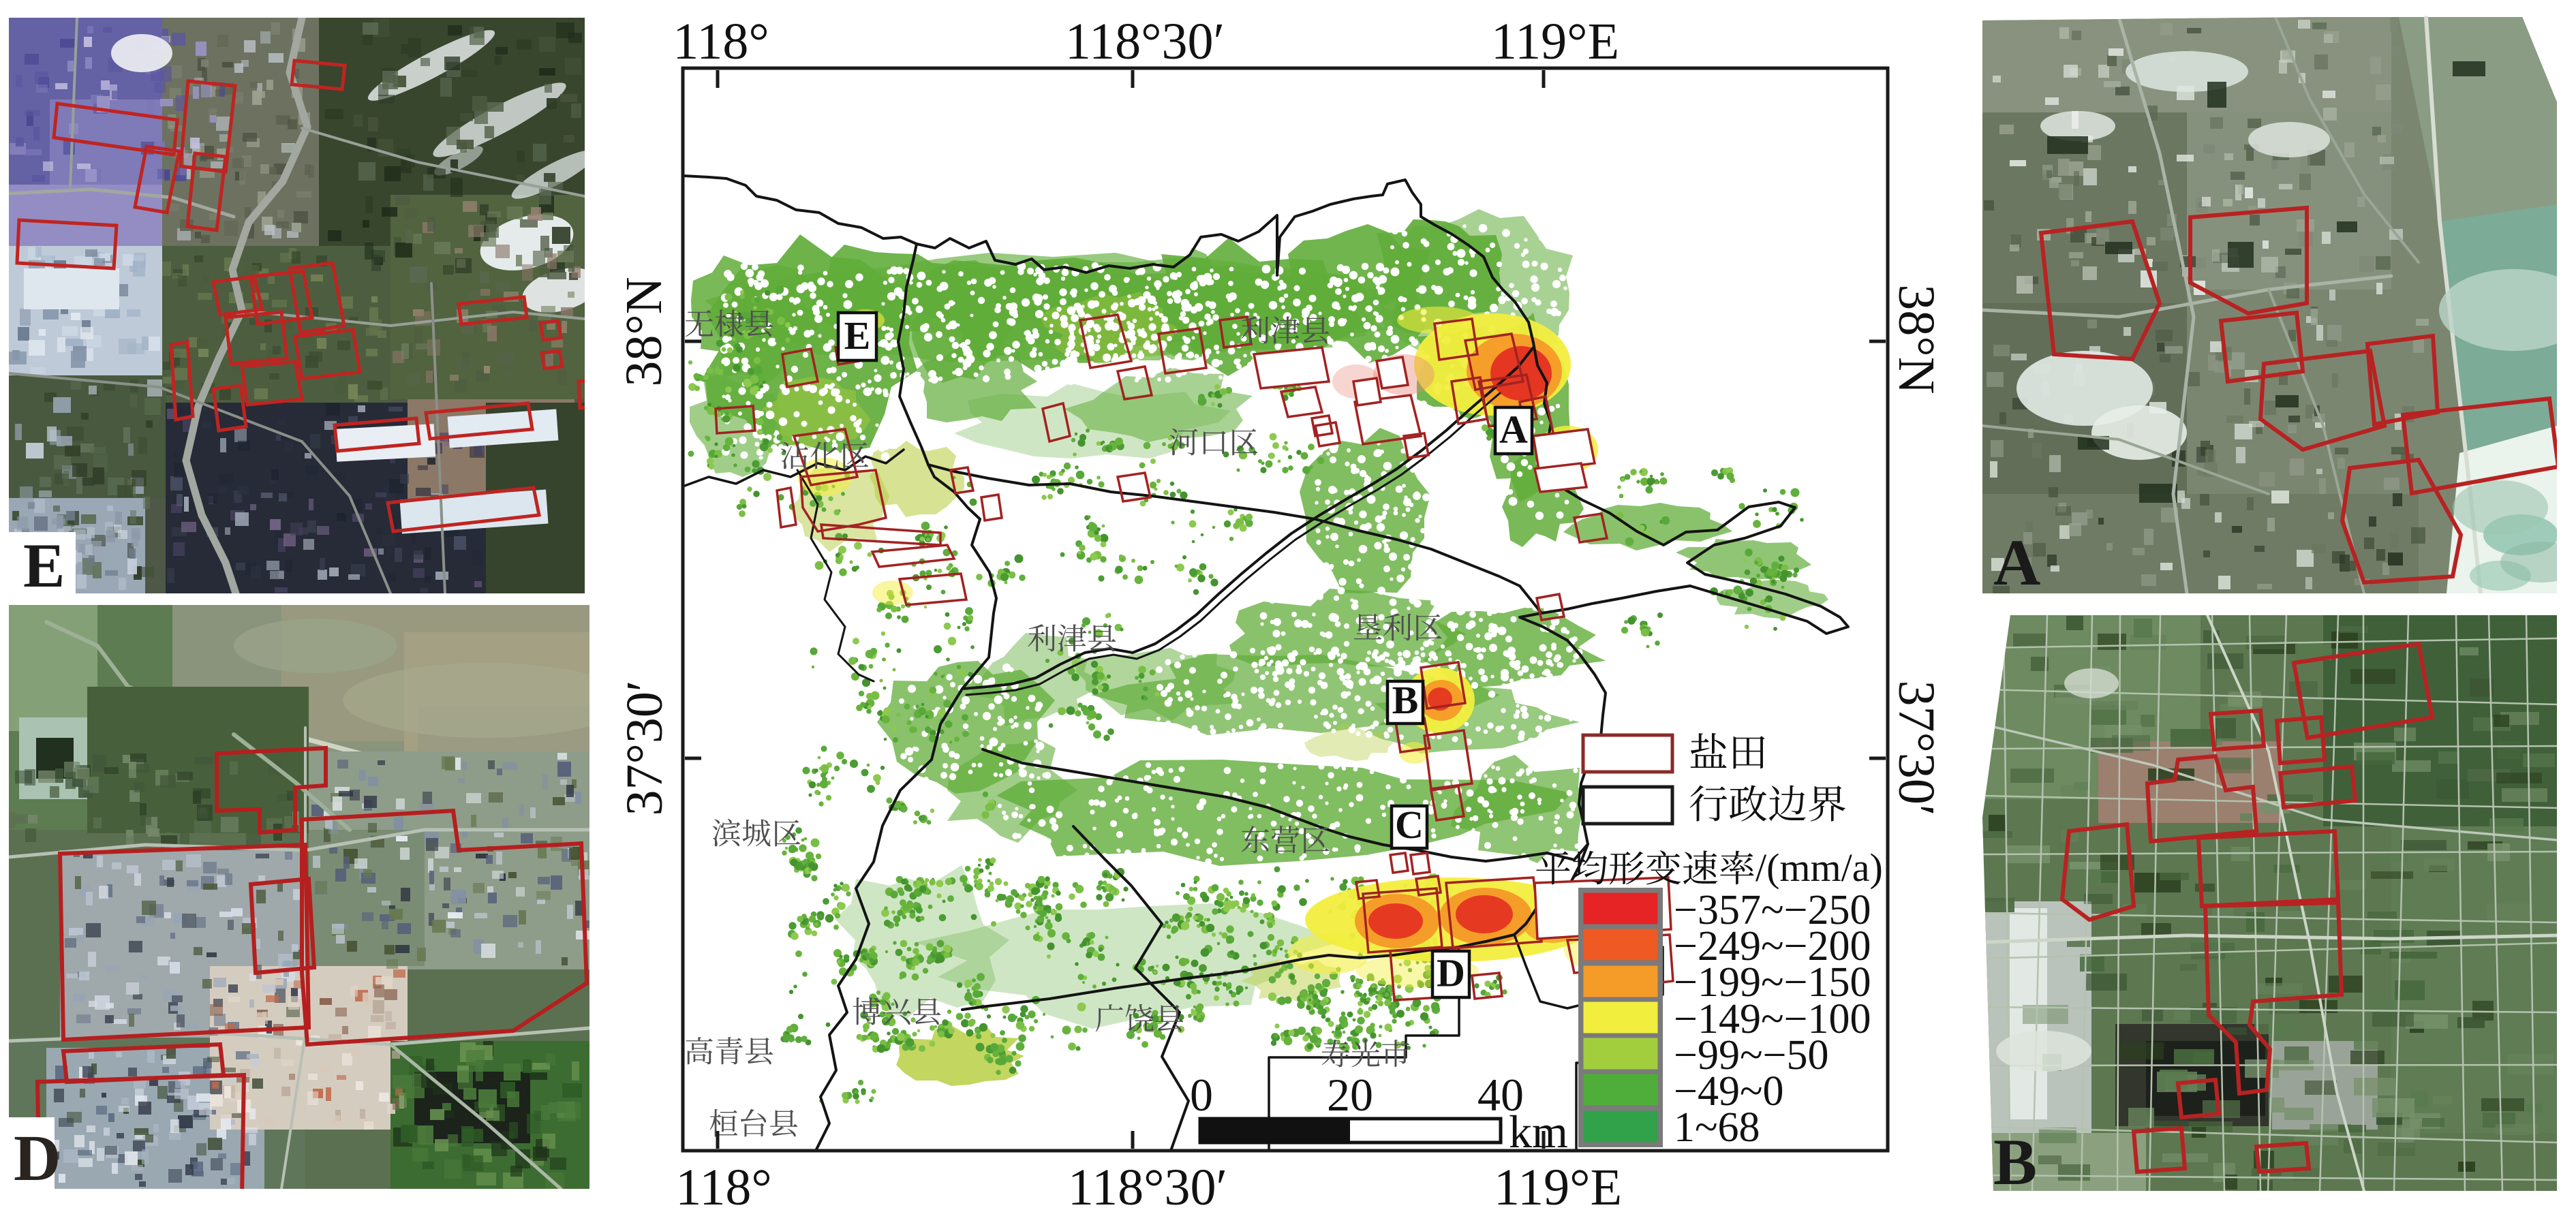 This screenshot has width=2576, height=1212. What do you see at coordinates (44, 565) in the screenshot?
I see `svg-text: E` at bounding box center [44, 565].